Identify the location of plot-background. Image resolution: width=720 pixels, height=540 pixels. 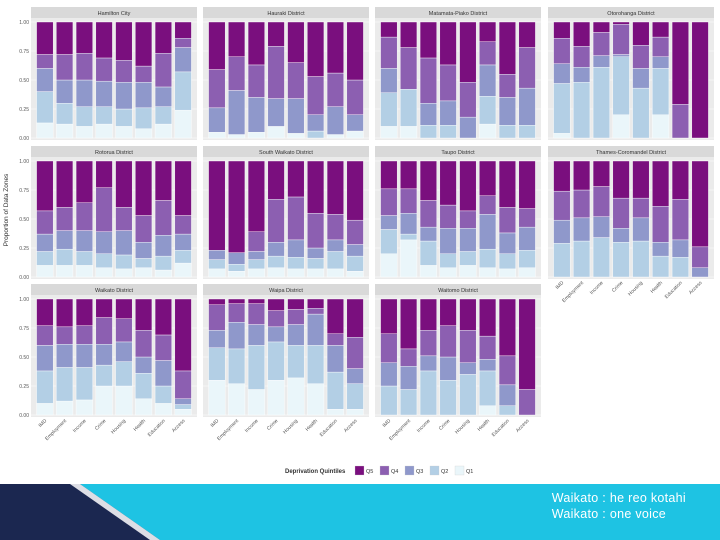
(286, 79).